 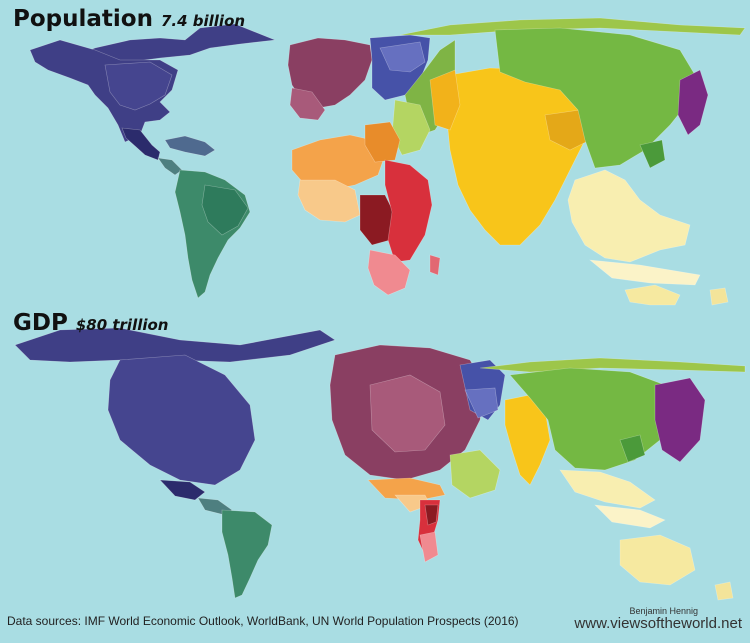 What do you see at coordinates (567, 130) in the screenshot?
I see `pop-bangladesh` at bounding box center [567, 130].